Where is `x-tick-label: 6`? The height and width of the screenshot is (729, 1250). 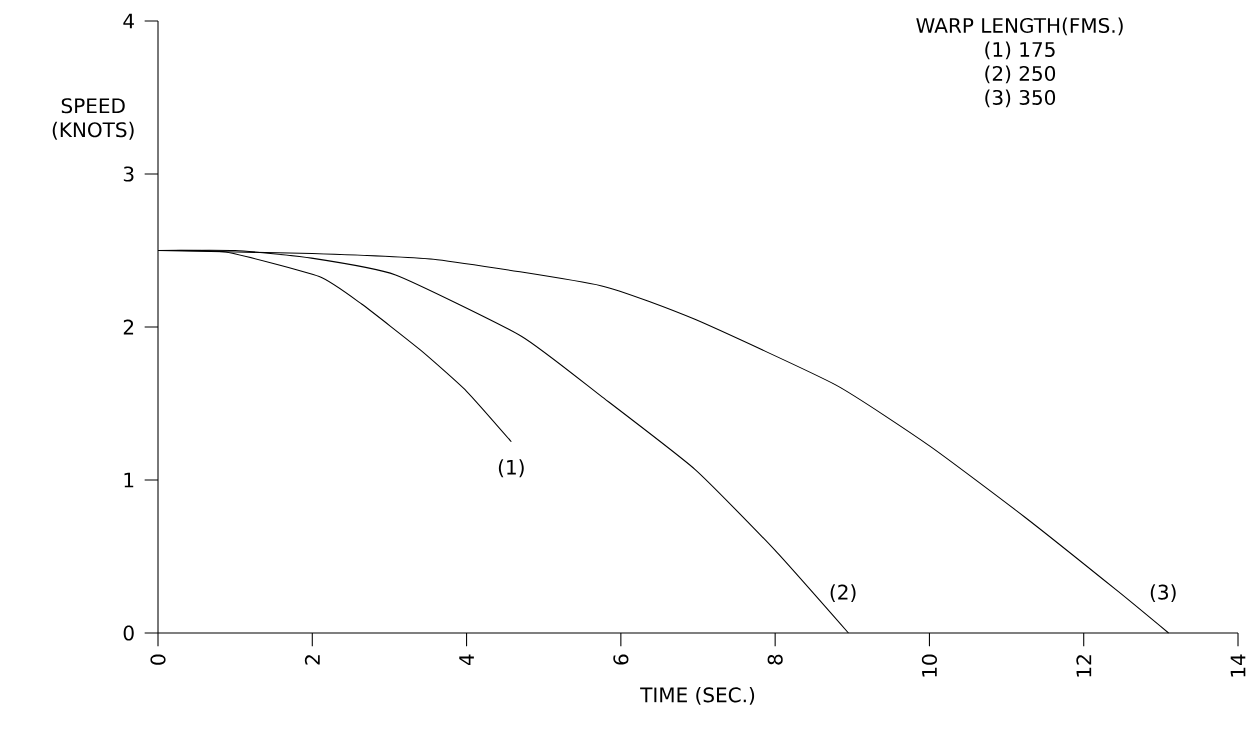
x-tick-label: 6 is located at coordinates (621, 659).